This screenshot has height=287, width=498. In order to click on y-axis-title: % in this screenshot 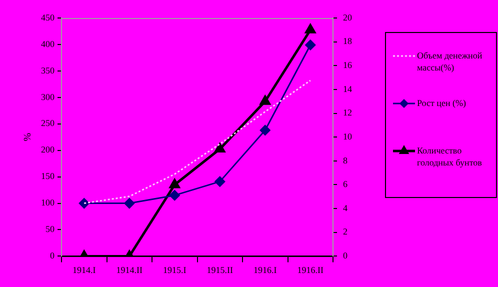, I will do `click(28, 137)`.